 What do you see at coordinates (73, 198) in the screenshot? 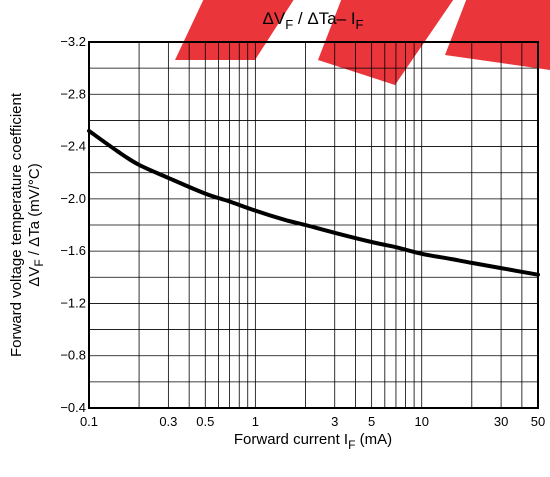
I see `y-tick-label: −2.0` at bounding box center [73, 198].